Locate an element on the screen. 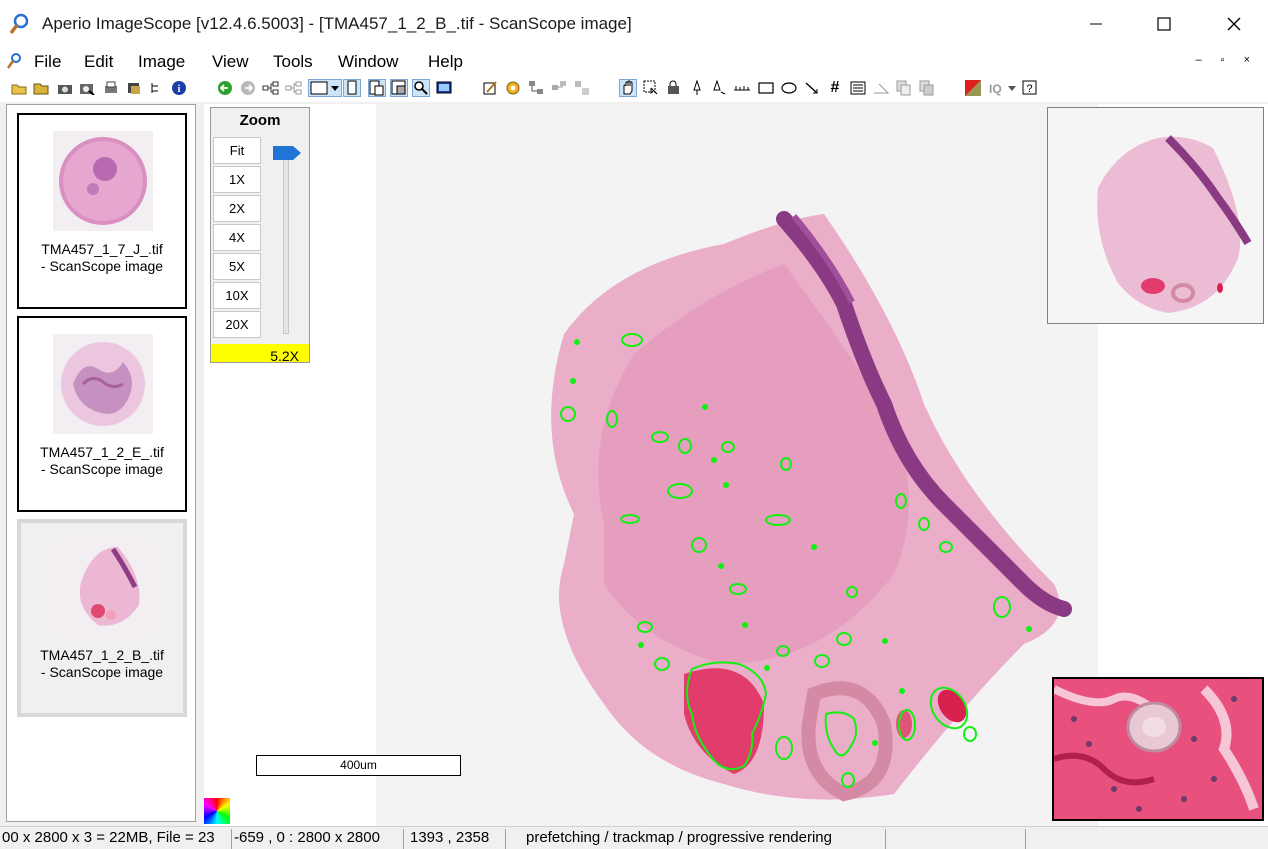 The width and height of the screenshot is (1268, 849). menu-window: Window is located at coordinates (368, 61).